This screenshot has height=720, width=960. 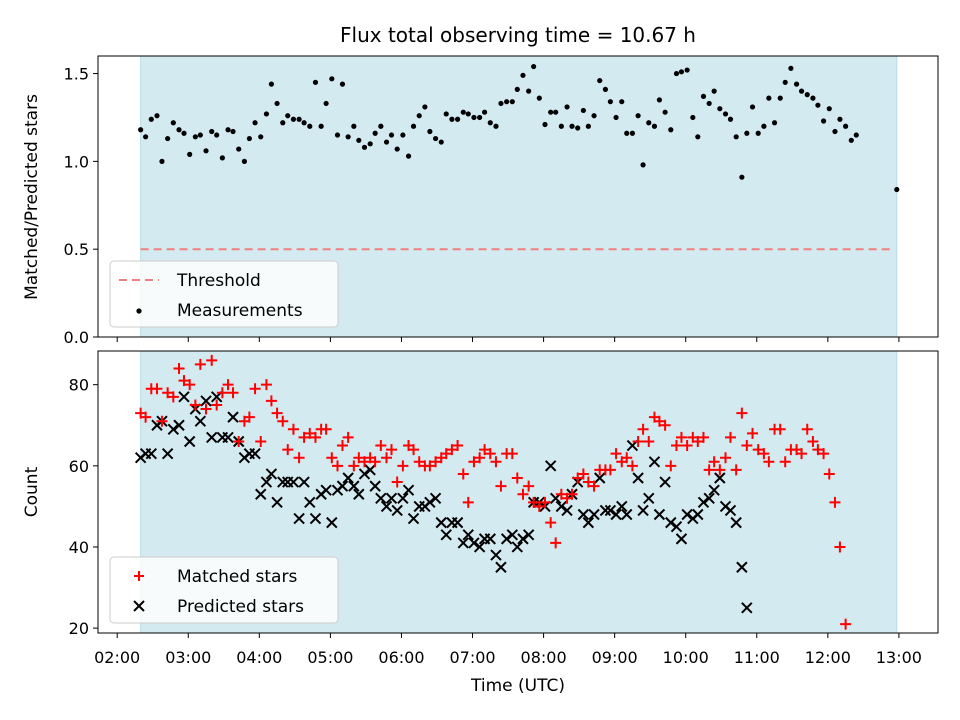 I want to click on bottom-y-tick-label: 40, so click(x=79, y=547).